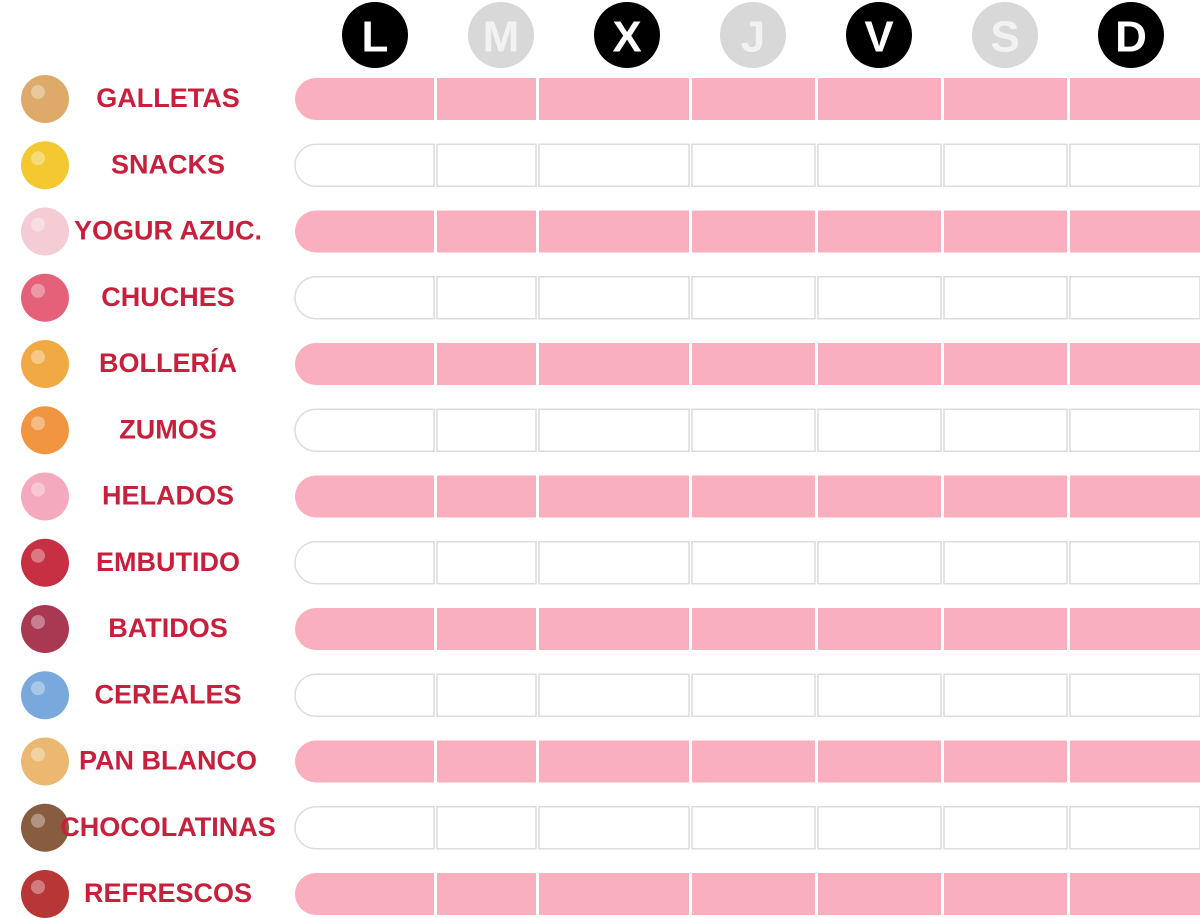 This screenshot has width=1200, height=918. I want to click on food-label: CEREALES, so click(167, 694).